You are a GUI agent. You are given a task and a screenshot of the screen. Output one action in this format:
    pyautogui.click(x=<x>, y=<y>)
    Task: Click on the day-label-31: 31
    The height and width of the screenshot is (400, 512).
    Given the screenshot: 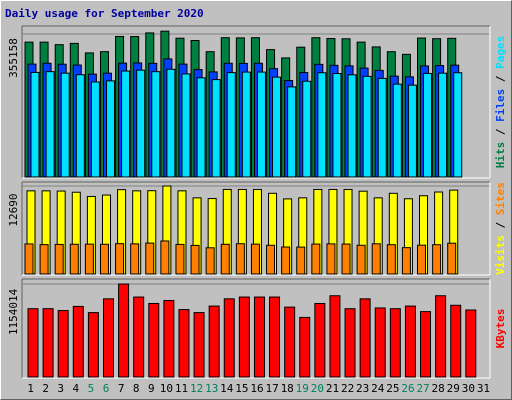 What is the action you would take?
    pyautogui.click(x=483, y=388)
    